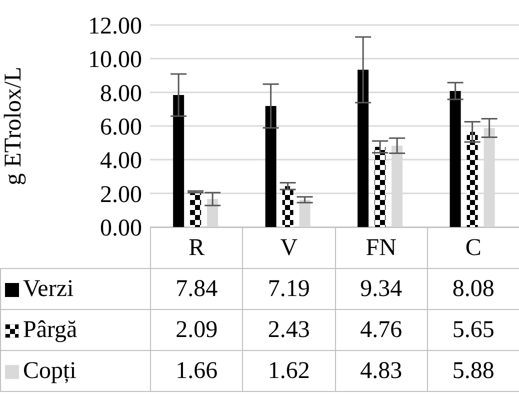  What do you see at coordinates (121, 93) in the screenshot?
I see `y-tick-label: 8.00` at bounding box center [121, 93].